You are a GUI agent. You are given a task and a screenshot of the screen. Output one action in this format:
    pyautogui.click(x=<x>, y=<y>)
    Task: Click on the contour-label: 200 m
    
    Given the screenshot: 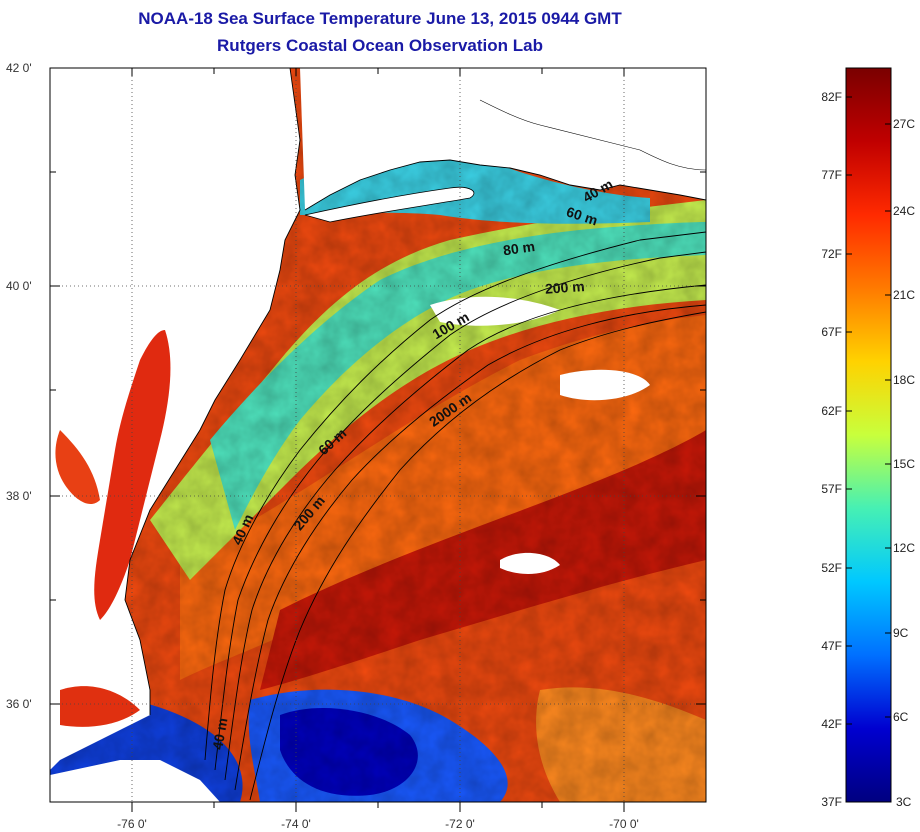 What is the action you would take?
    pyautogui.click(x=564, y=287)
    